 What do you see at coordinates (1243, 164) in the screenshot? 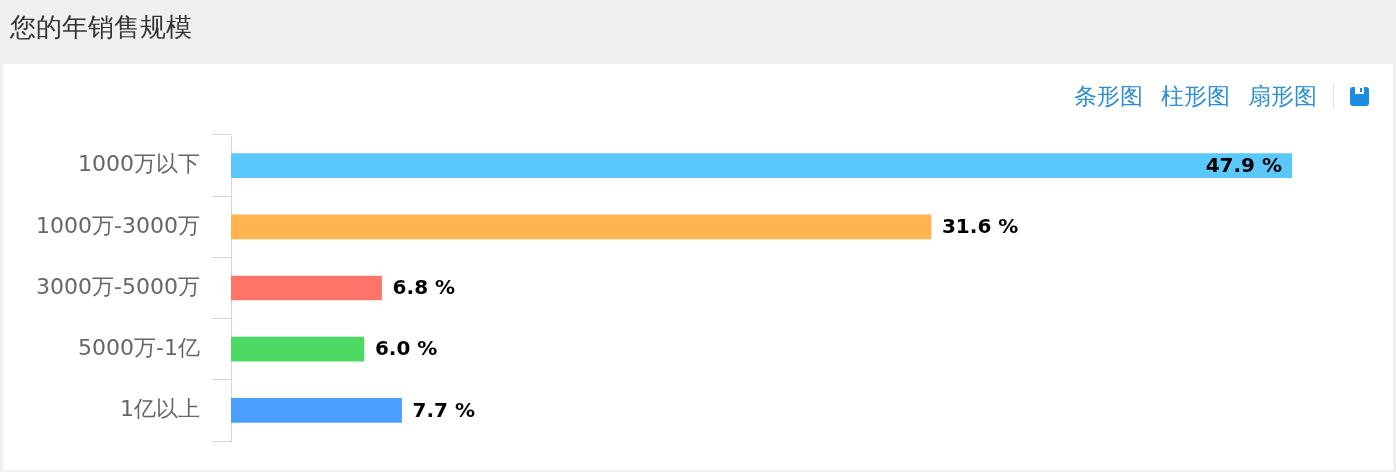
I see `data-label: 47.9 %` at bounding box center [1243, 164].